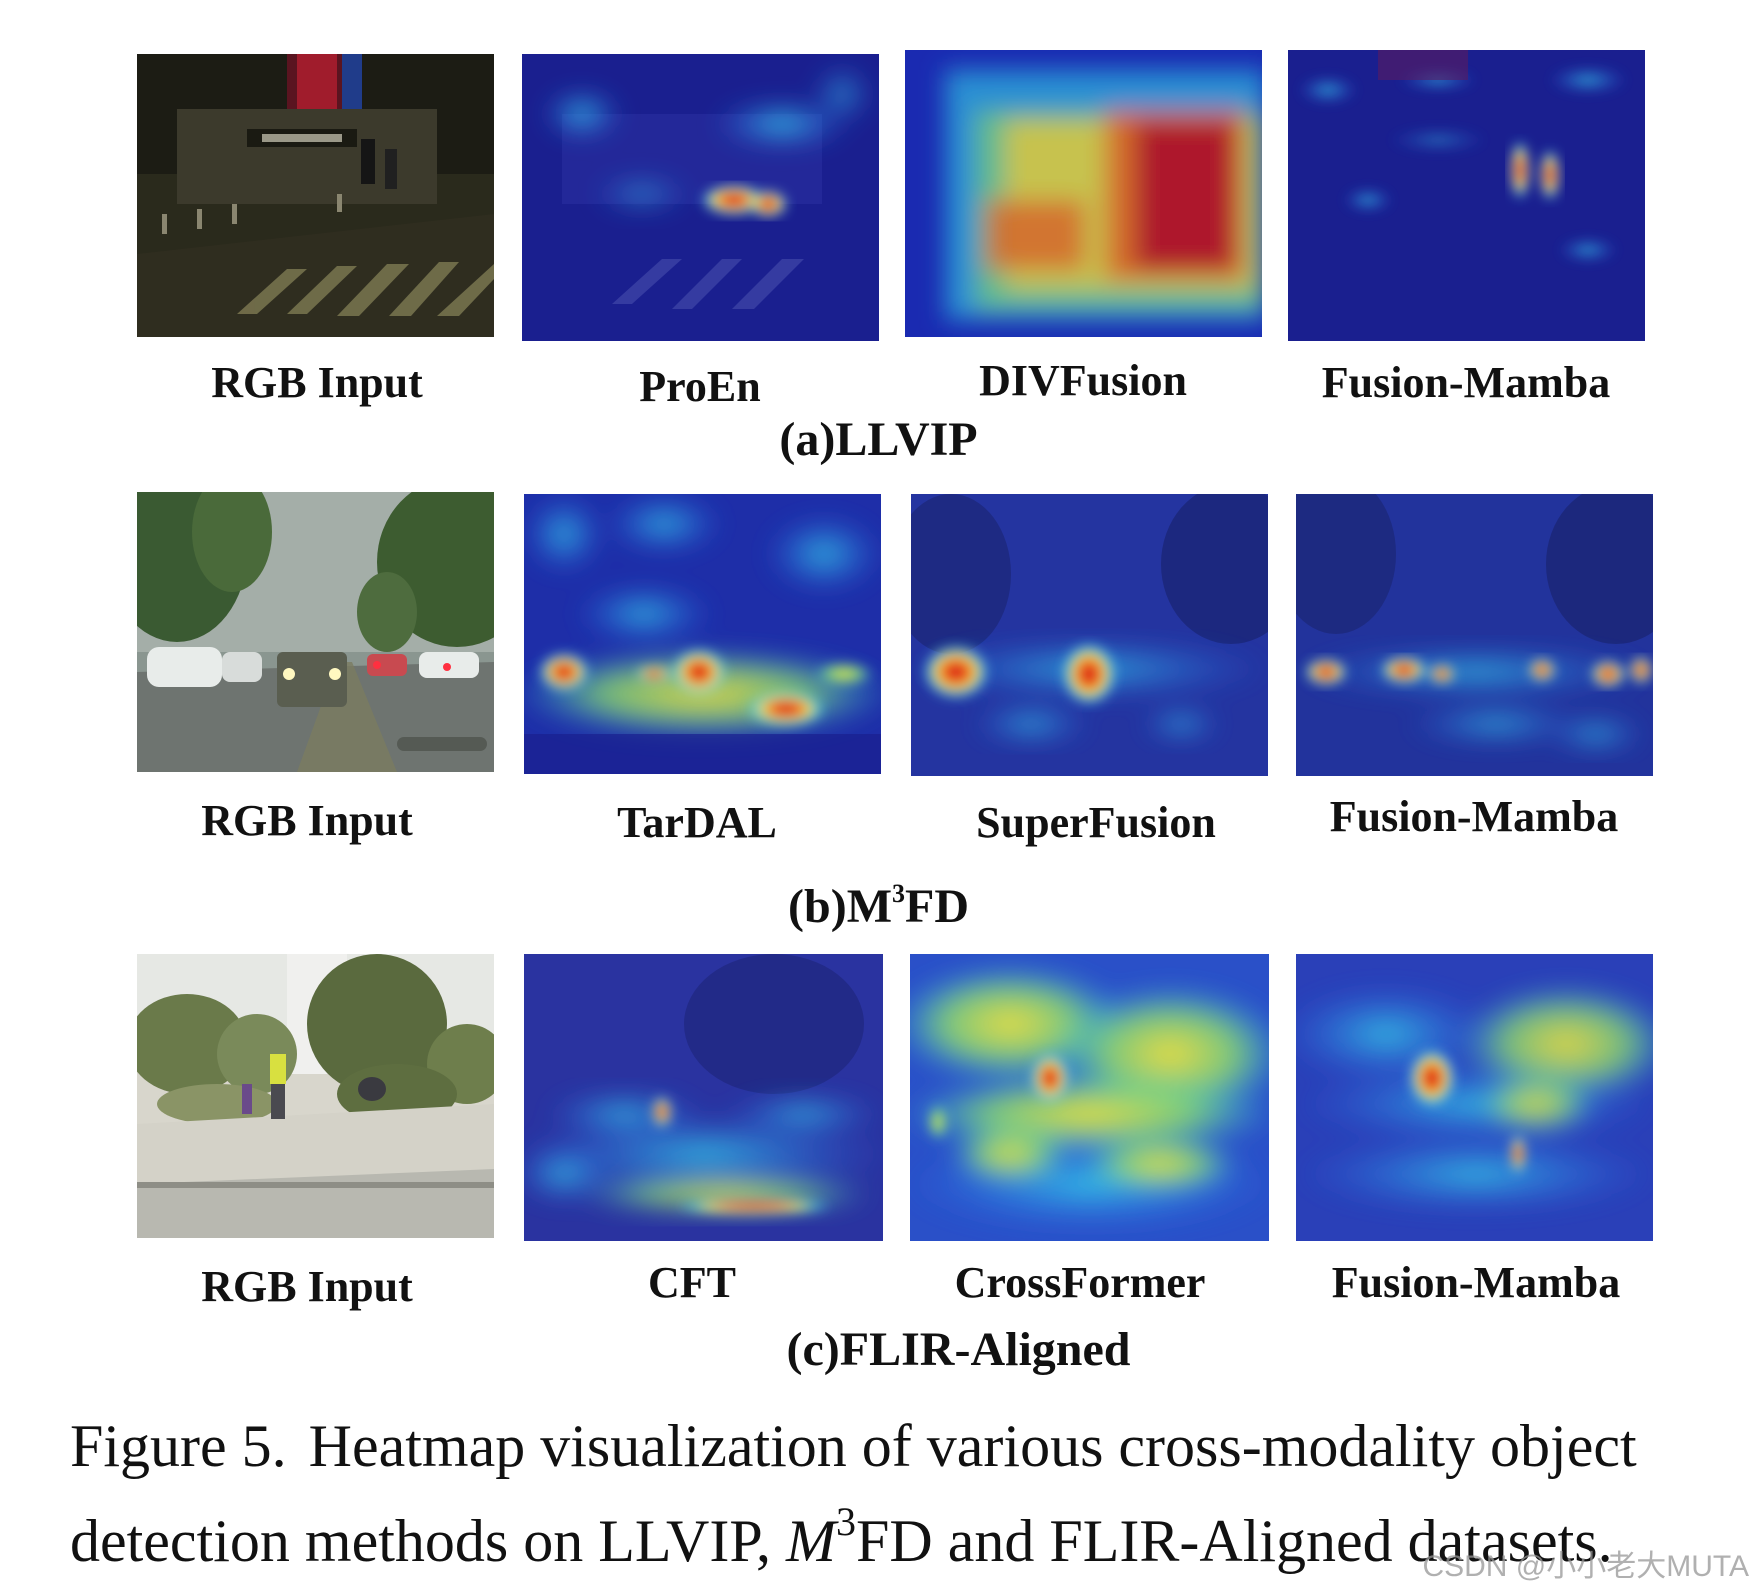 This screenshot has width=1757, height=1589. Describe the element at coordinates (1080, 1282) in the screenshot. I see `flir-crossformer-label: CrossFormer` at that location.